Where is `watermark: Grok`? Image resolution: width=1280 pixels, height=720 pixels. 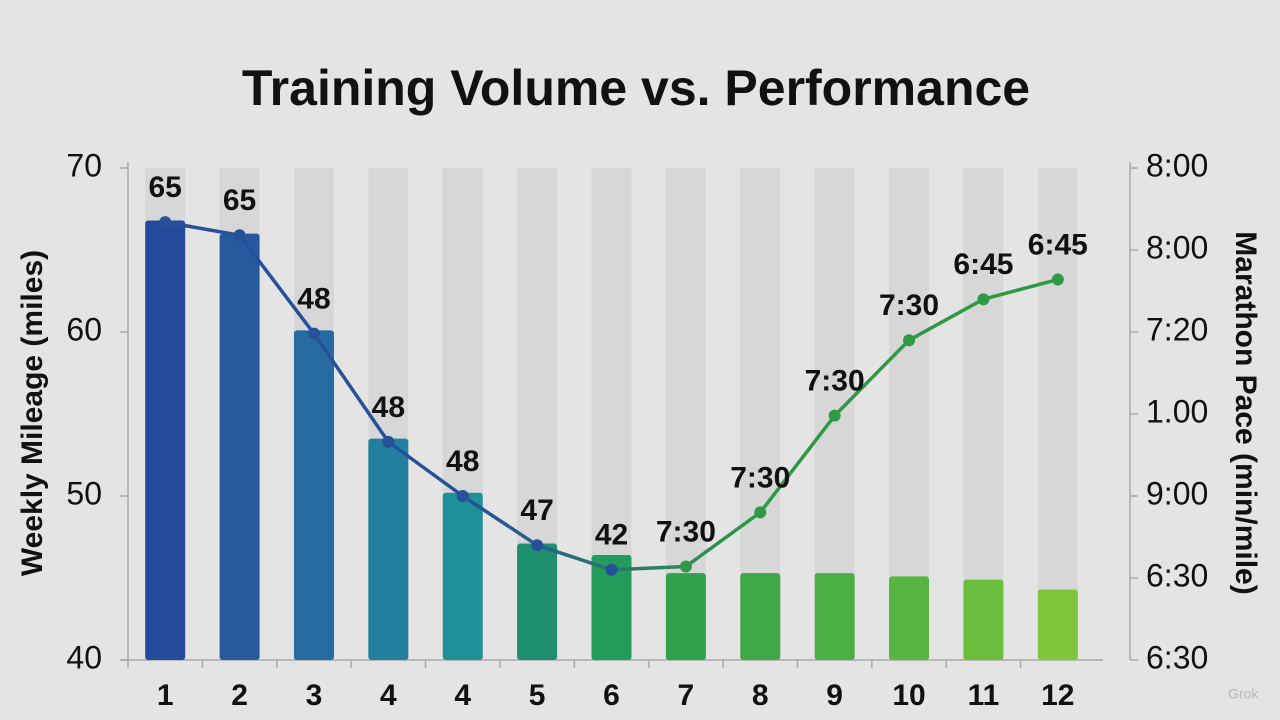 watermark: Grok is located at coordinates (1243, 694).